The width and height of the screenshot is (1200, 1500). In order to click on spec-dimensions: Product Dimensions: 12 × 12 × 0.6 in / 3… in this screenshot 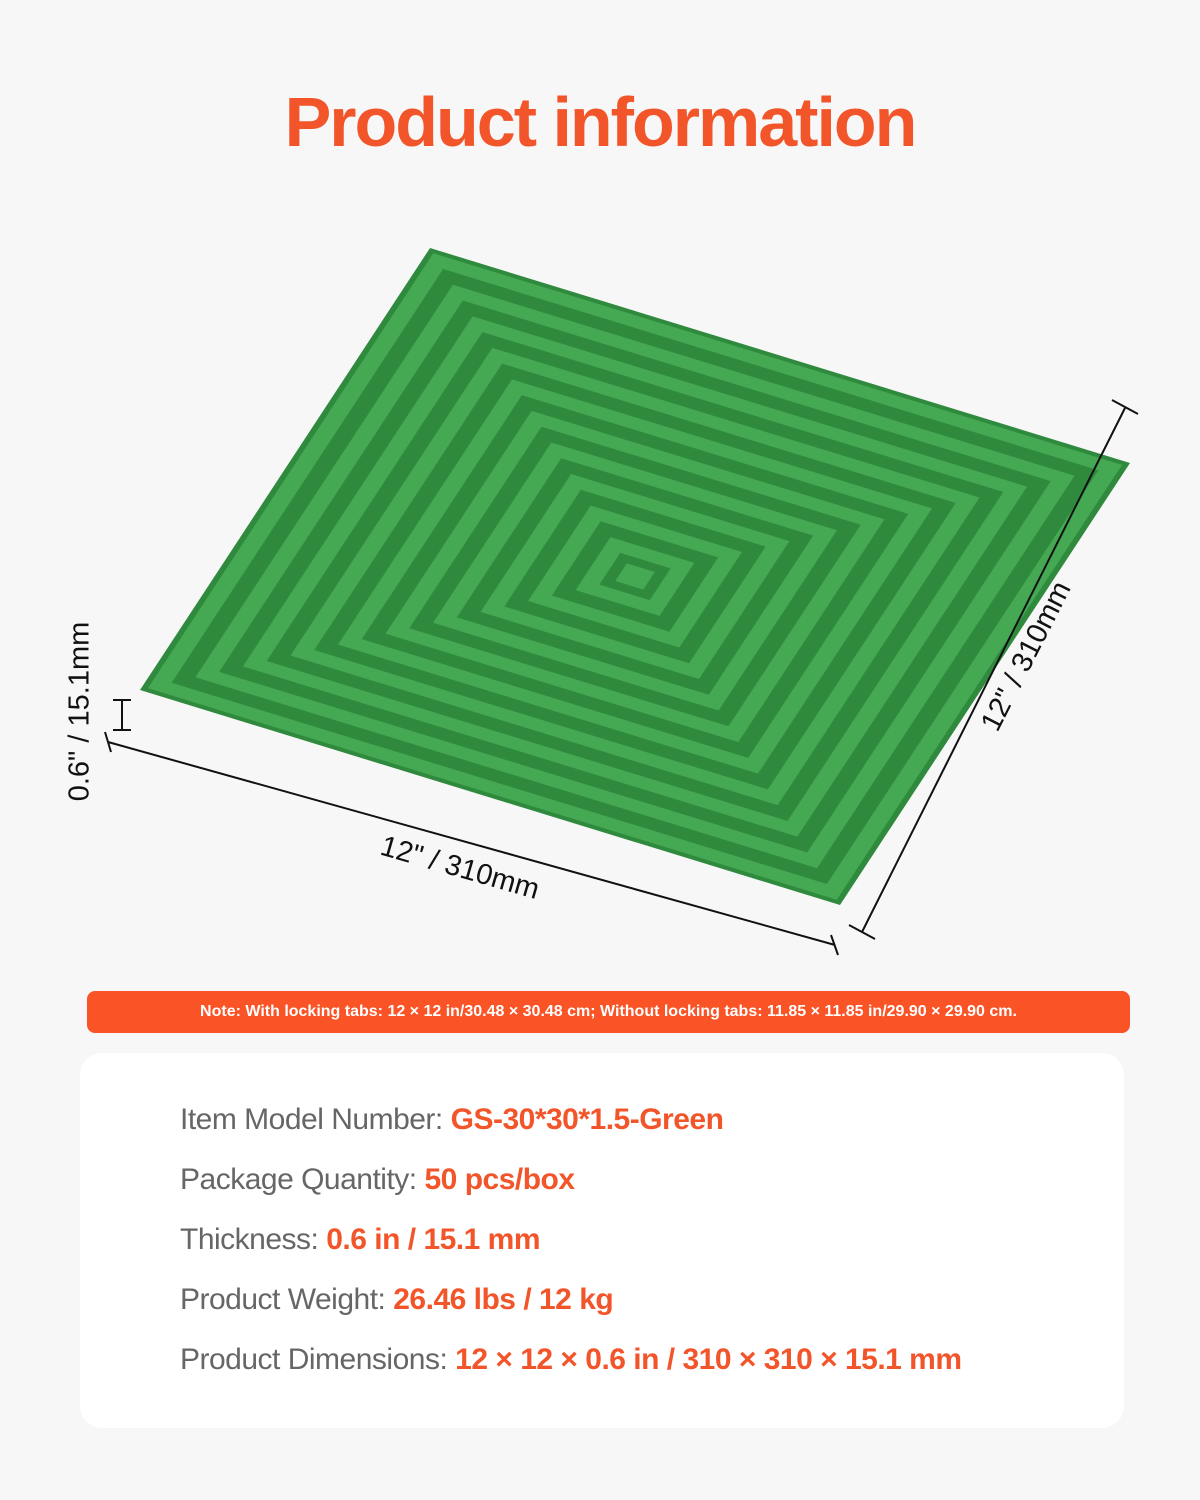, I will do `click(571, 1359)`.